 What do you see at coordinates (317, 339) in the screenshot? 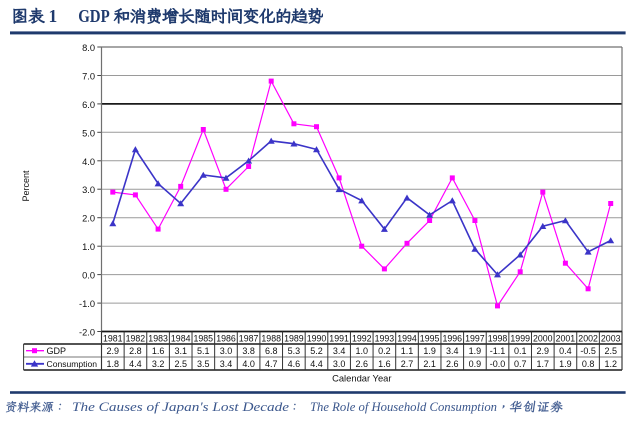
I see `svg-text: 1990` at bounding box center [317, 339].